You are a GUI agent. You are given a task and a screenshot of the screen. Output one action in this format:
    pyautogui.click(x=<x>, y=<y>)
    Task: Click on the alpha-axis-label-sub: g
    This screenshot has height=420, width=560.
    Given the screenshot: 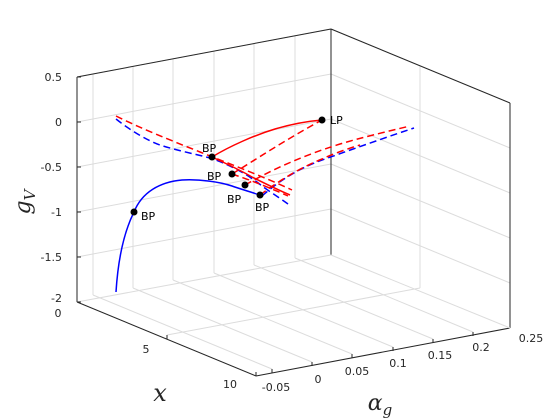 What is the action you would take?
    pyautogui.click(x=388, y=410)
    